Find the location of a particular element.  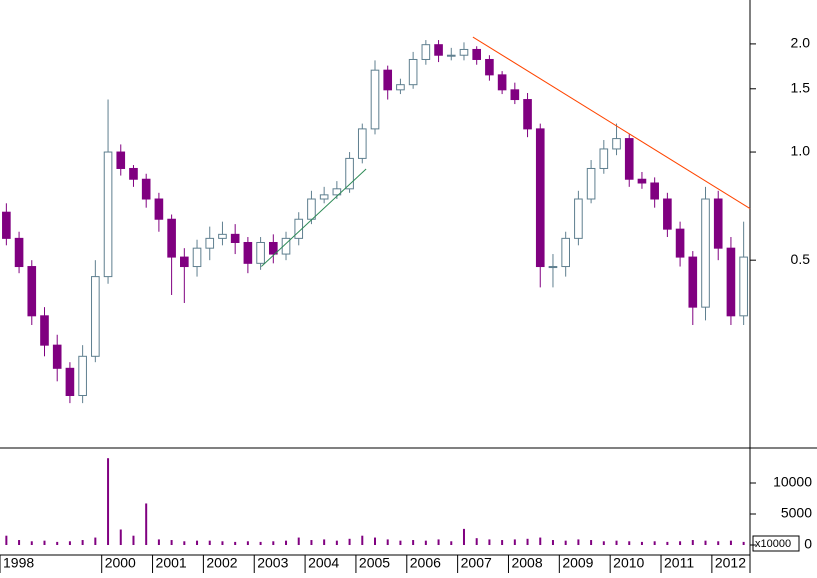

x-tick-label: 2005 is located at coordinates (374, 563).